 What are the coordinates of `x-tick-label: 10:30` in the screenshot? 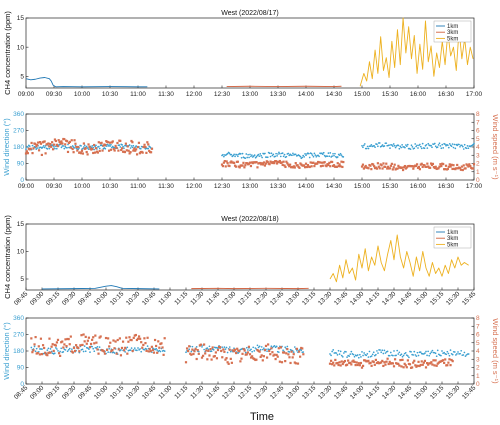 It's located at (110, 186).